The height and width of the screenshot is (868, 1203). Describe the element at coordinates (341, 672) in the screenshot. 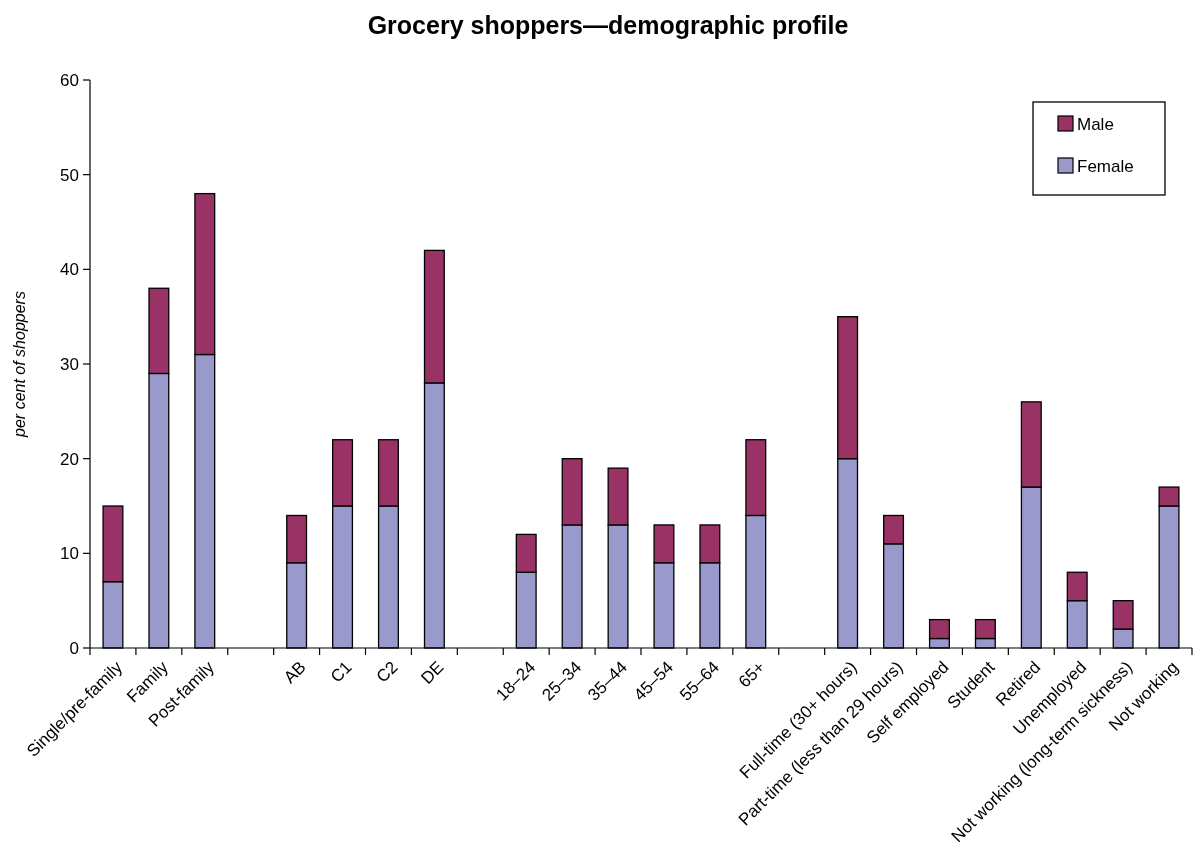

I see `x-tick-label: C1` at that location.